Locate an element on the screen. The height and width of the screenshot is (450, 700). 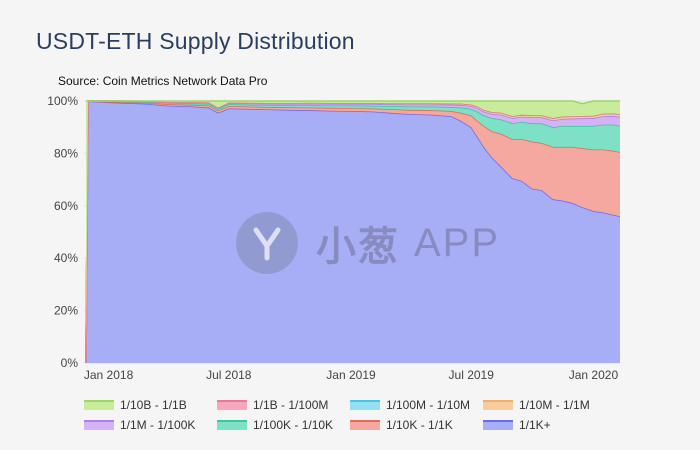
legend-item: 1/1K+ is located at coordinates (549, 425).